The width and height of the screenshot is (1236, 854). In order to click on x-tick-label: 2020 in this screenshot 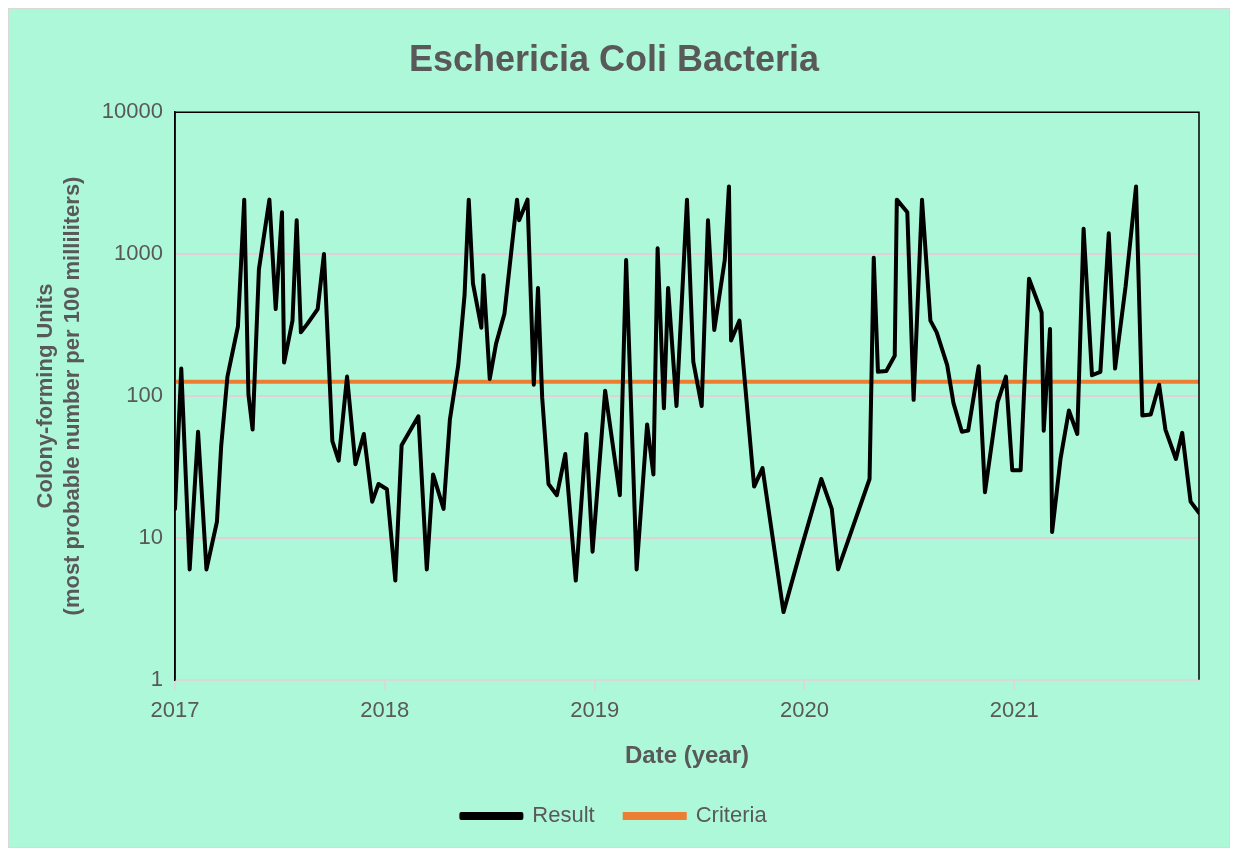, I will do `click(804, 710)`.